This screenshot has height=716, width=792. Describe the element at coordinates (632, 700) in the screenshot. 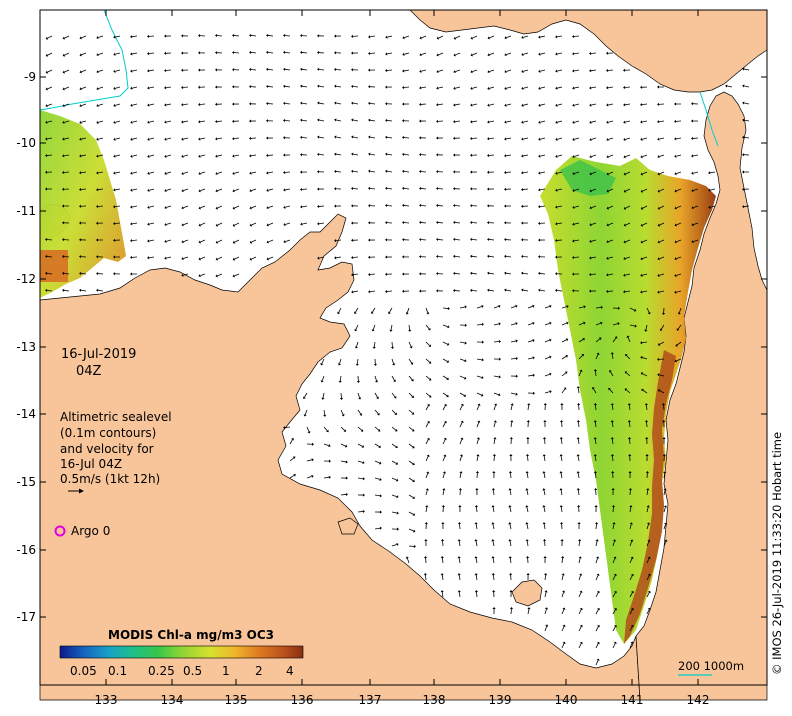

I see `x-tick-label: 141` at that location.